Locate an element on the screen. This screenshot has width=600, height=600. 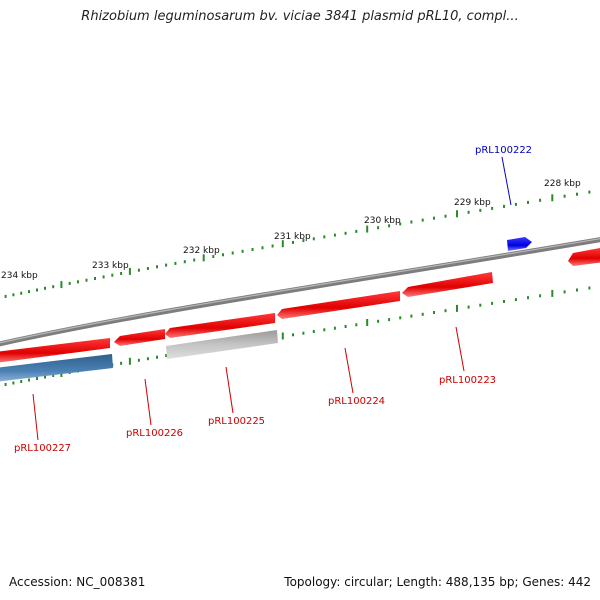
gene-pRL100223-arrow is located at coordinates (447, 284).